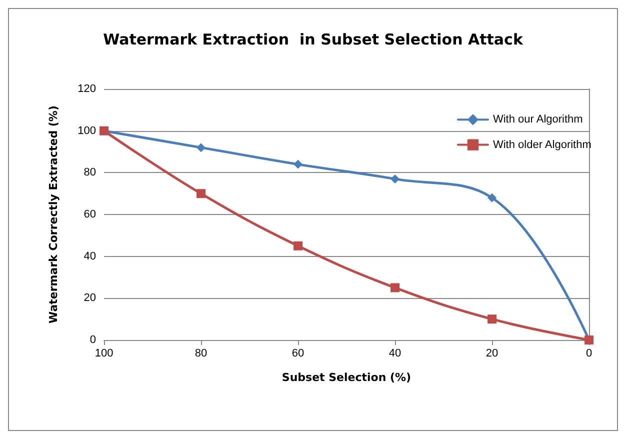 This screenshot has height=441, width=628. Describe the element at coordinates (53, 215) in the screenshot. I see `y-axis-title: Watermark Correctly Extracted (%)` at that location.